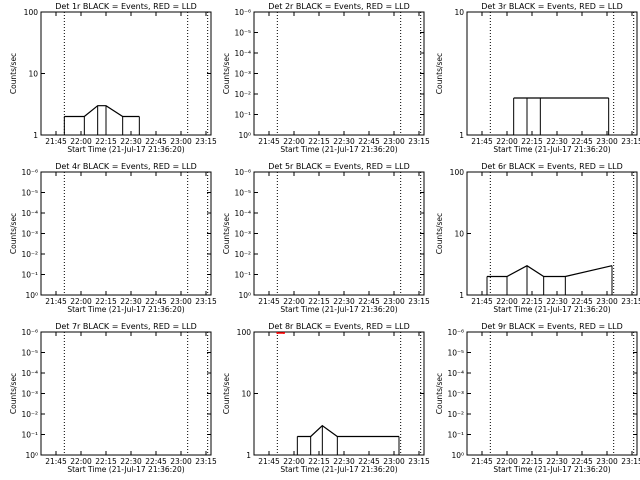 Image resolution: width=640 pixels, height=480 pixels. Describe the element at coordinates (339, 6) in the screenshot. I see `panel-title: Det 2r BLACK = Events, RED = LLD` at that location.